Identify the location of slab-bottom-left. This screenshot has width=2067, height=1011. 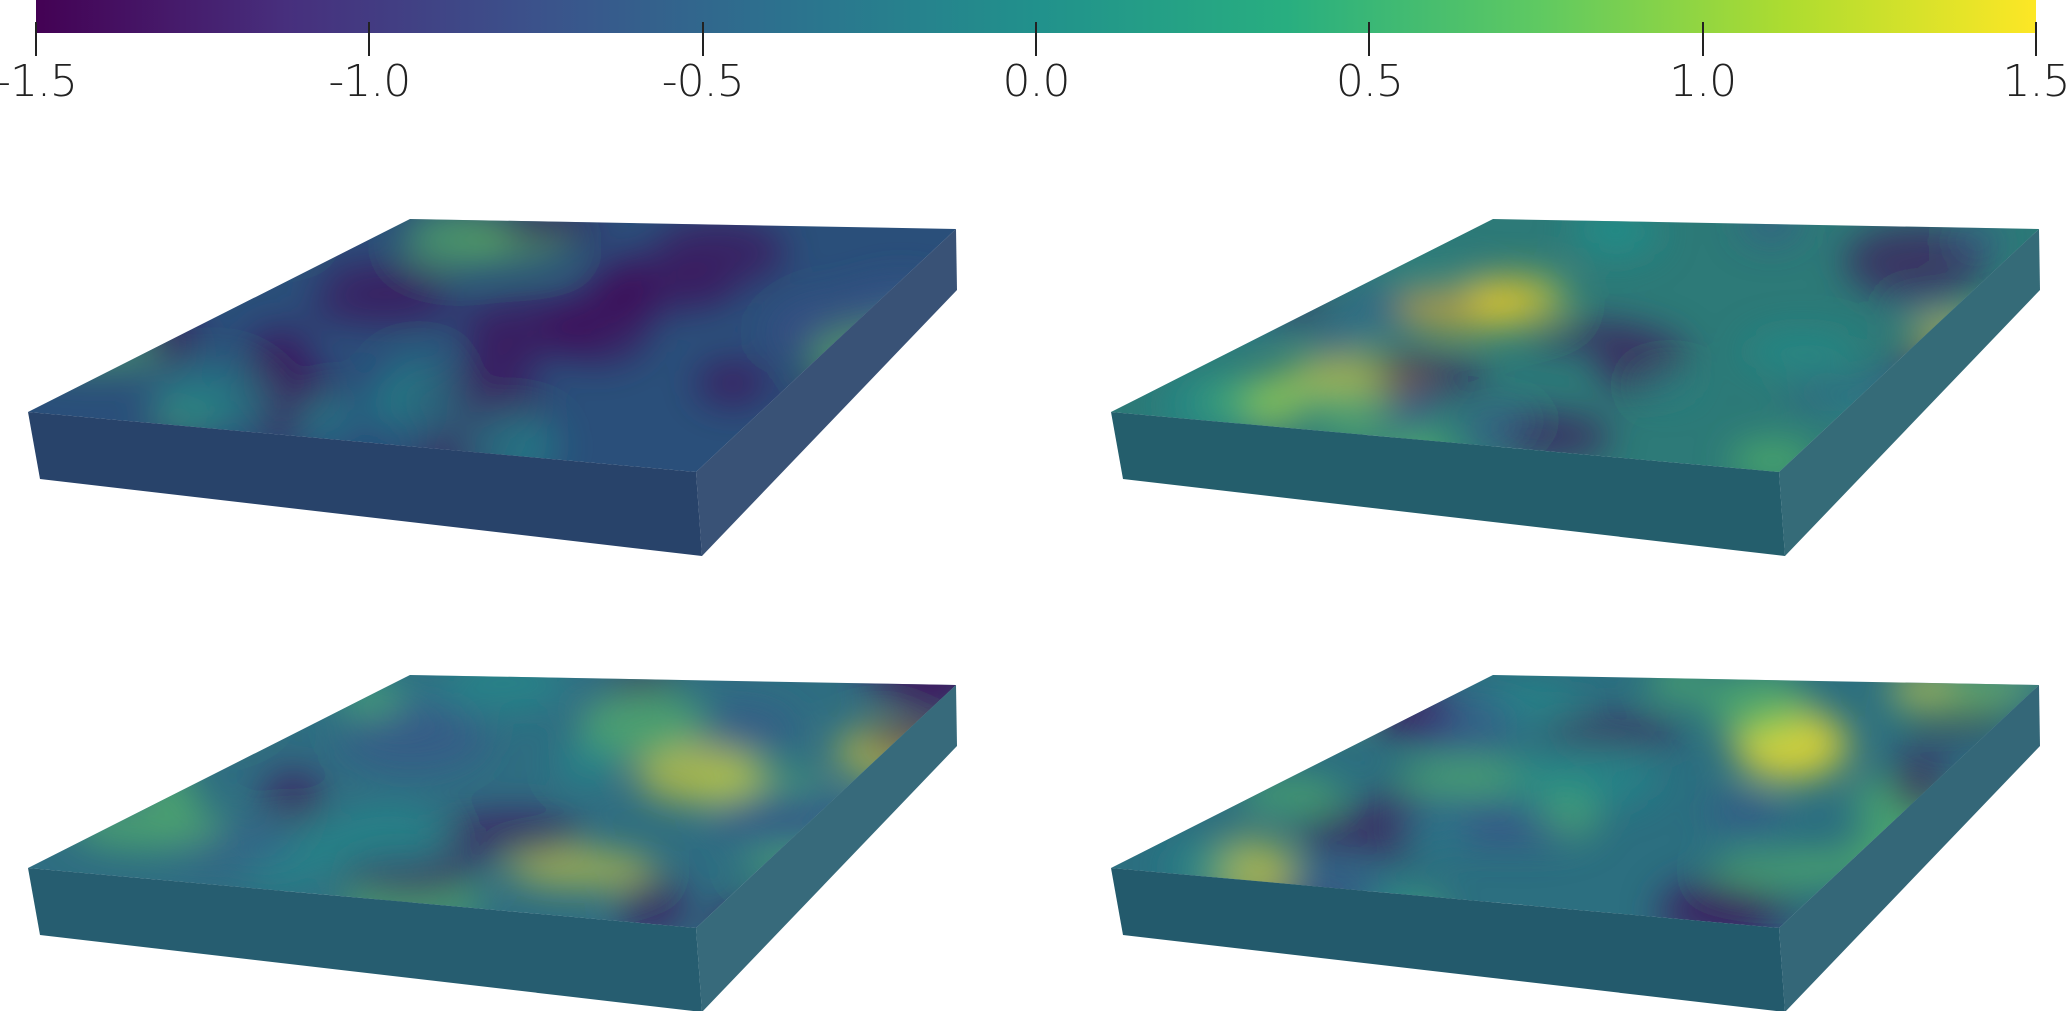
(492, 843).